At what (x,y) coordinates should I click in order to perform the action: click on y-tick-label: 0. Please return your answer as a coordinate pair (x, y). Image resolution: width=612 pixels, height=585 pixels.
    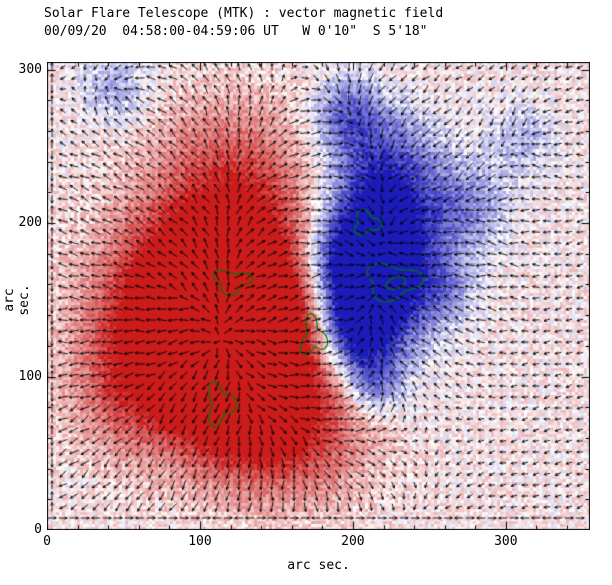
    Looking at the image, I should click on (38, 529).